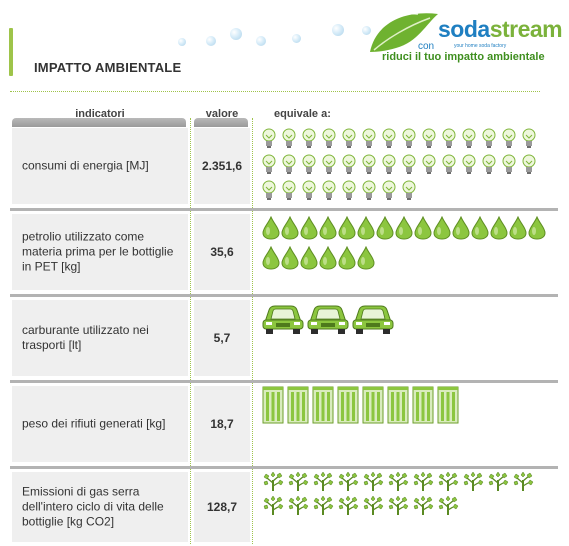 Image resolution: width=569 pixels, height=546 pixels. What do you see at coordinates (85, 337) in the screenshot?
I see `indicator-label: carburante utilizzato nei trasporti [lt]` at bounding box center [85, 337].